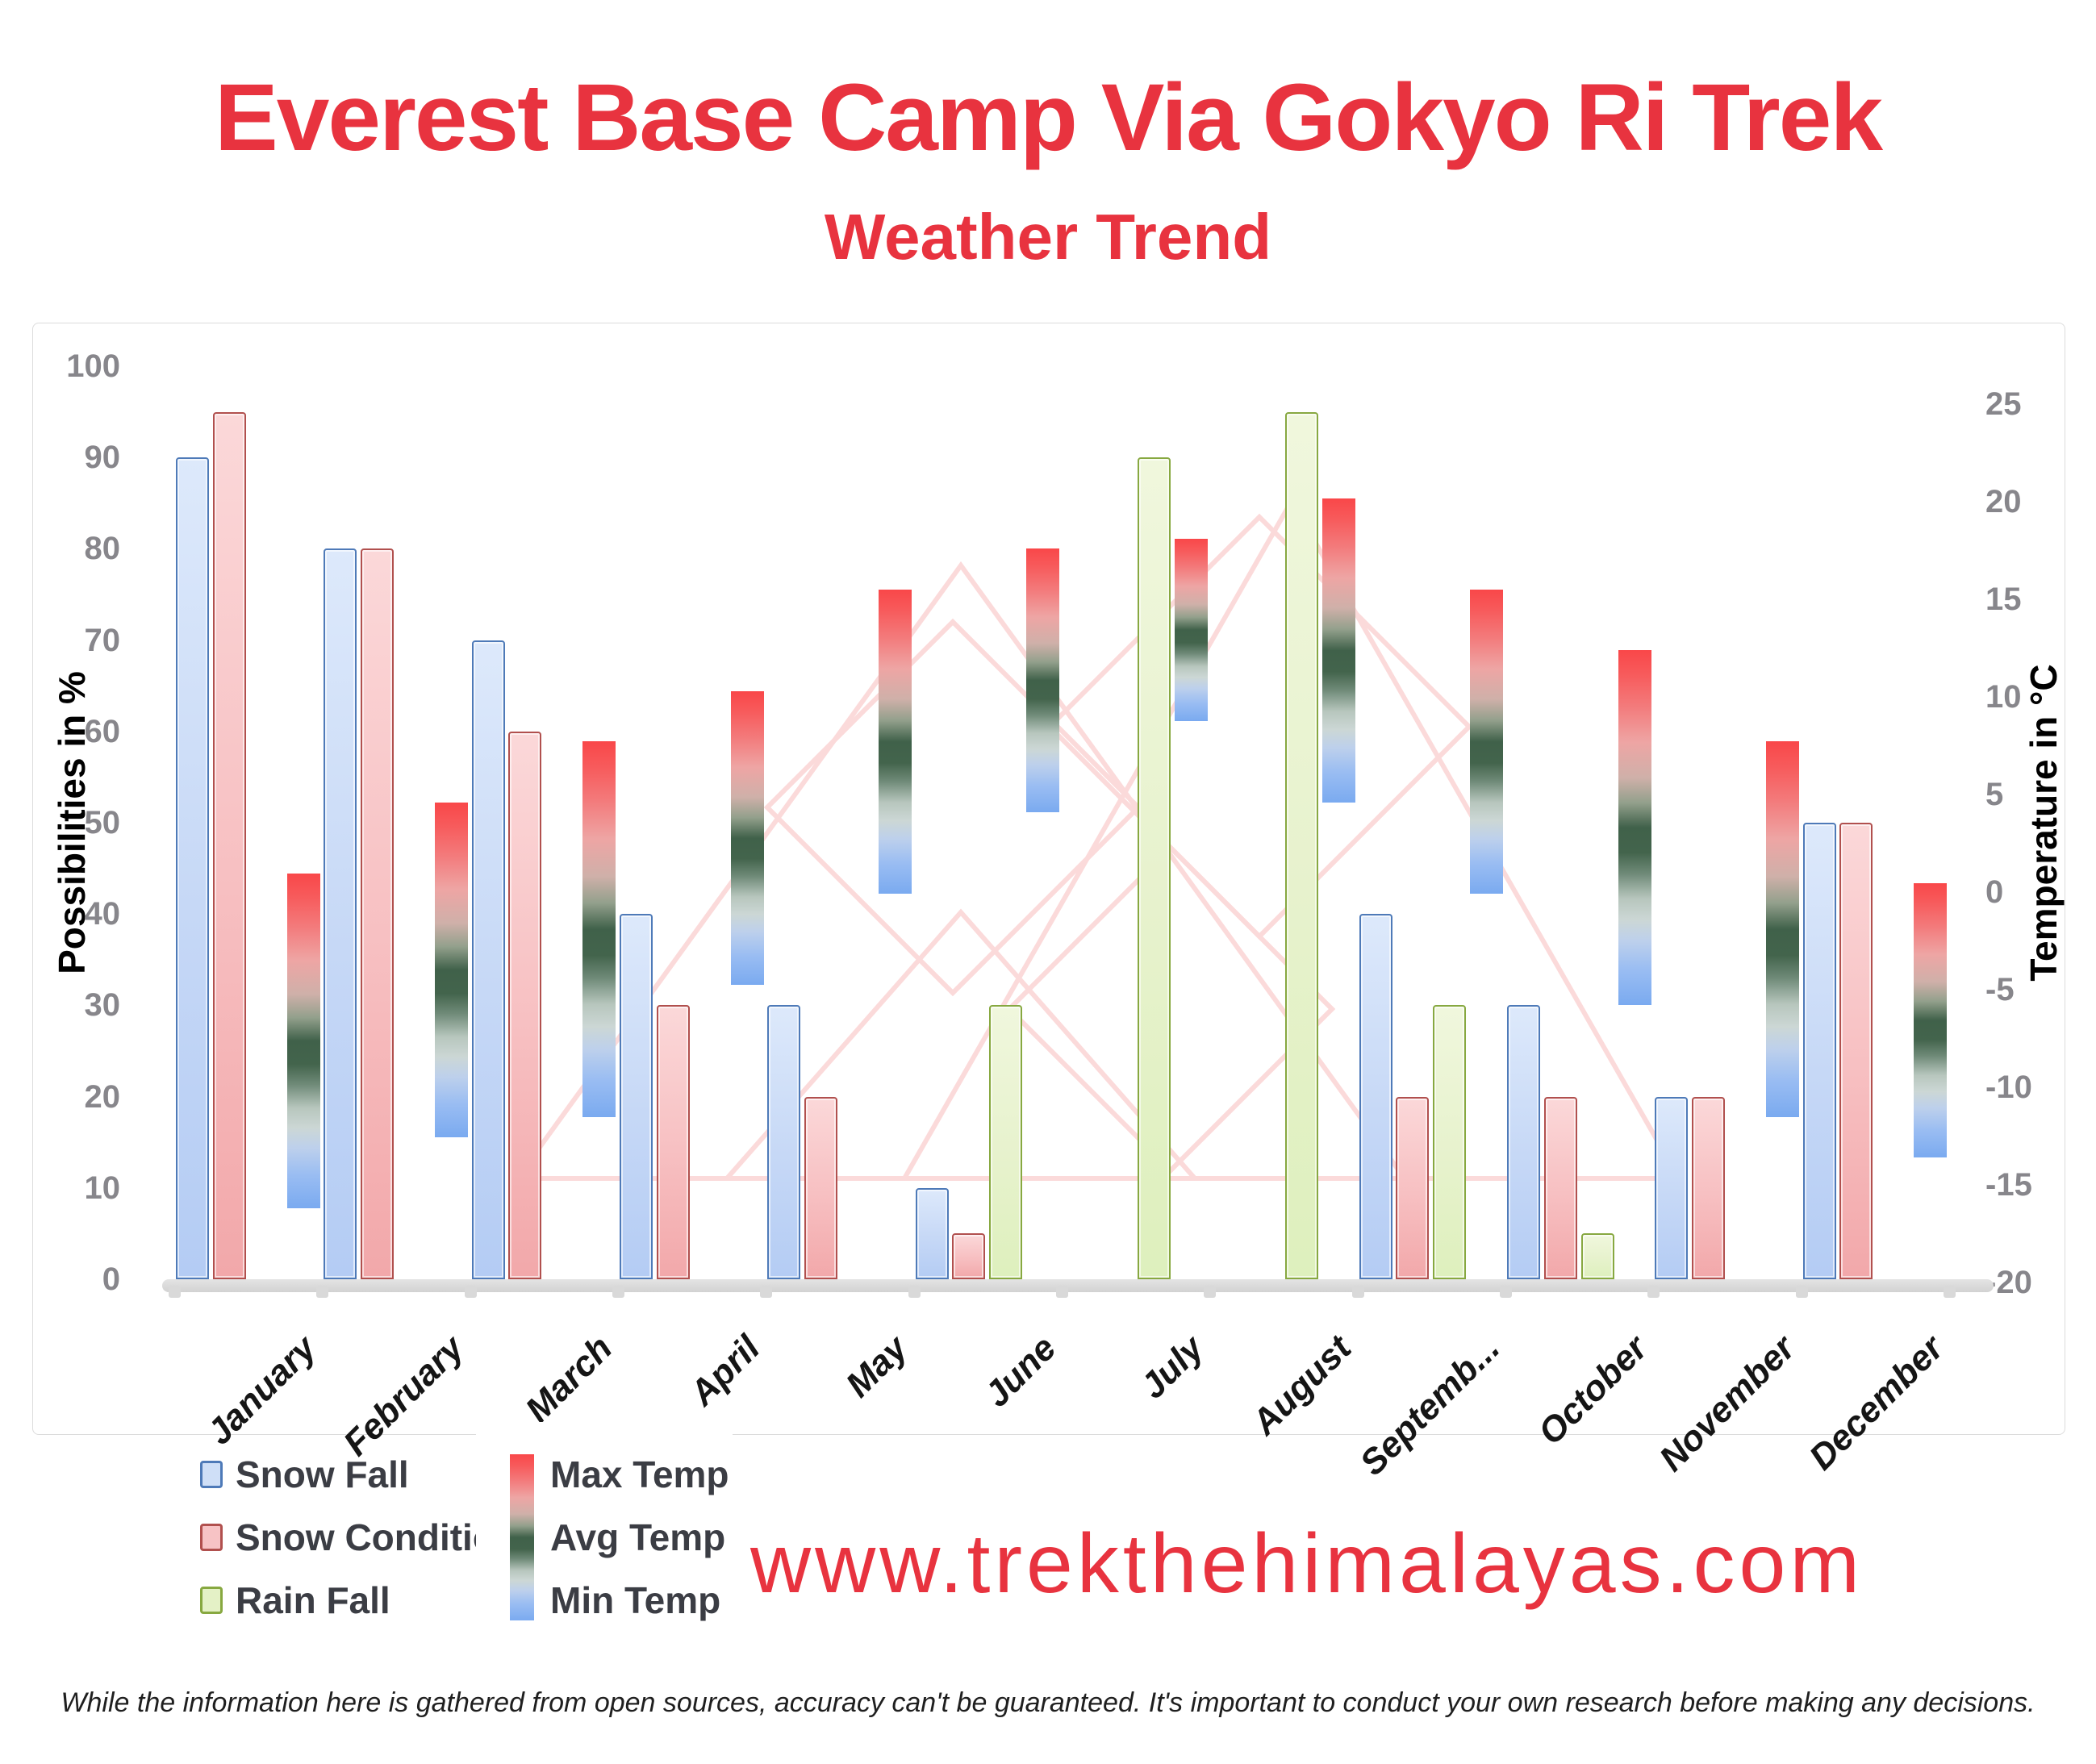  What do you see at coordinates (1727, 822) in the screenshot?
I see `month-group-november` at bounding box center [1727, 822].